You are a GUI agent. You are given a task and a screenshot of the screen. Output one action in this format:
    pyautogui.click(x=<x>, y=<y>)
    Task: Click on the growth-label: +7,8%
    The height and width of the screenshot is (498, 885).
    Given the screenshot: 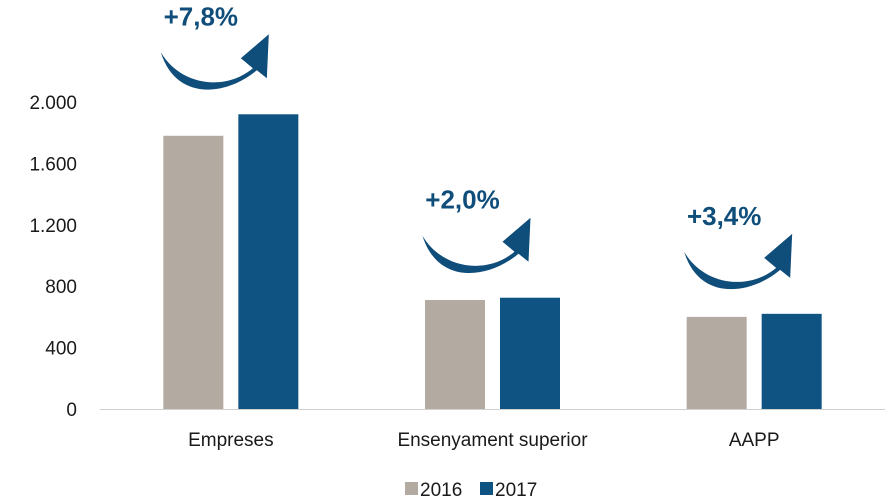 What is the action you would take?
    pyautogui.click(x=201, y=16)
    